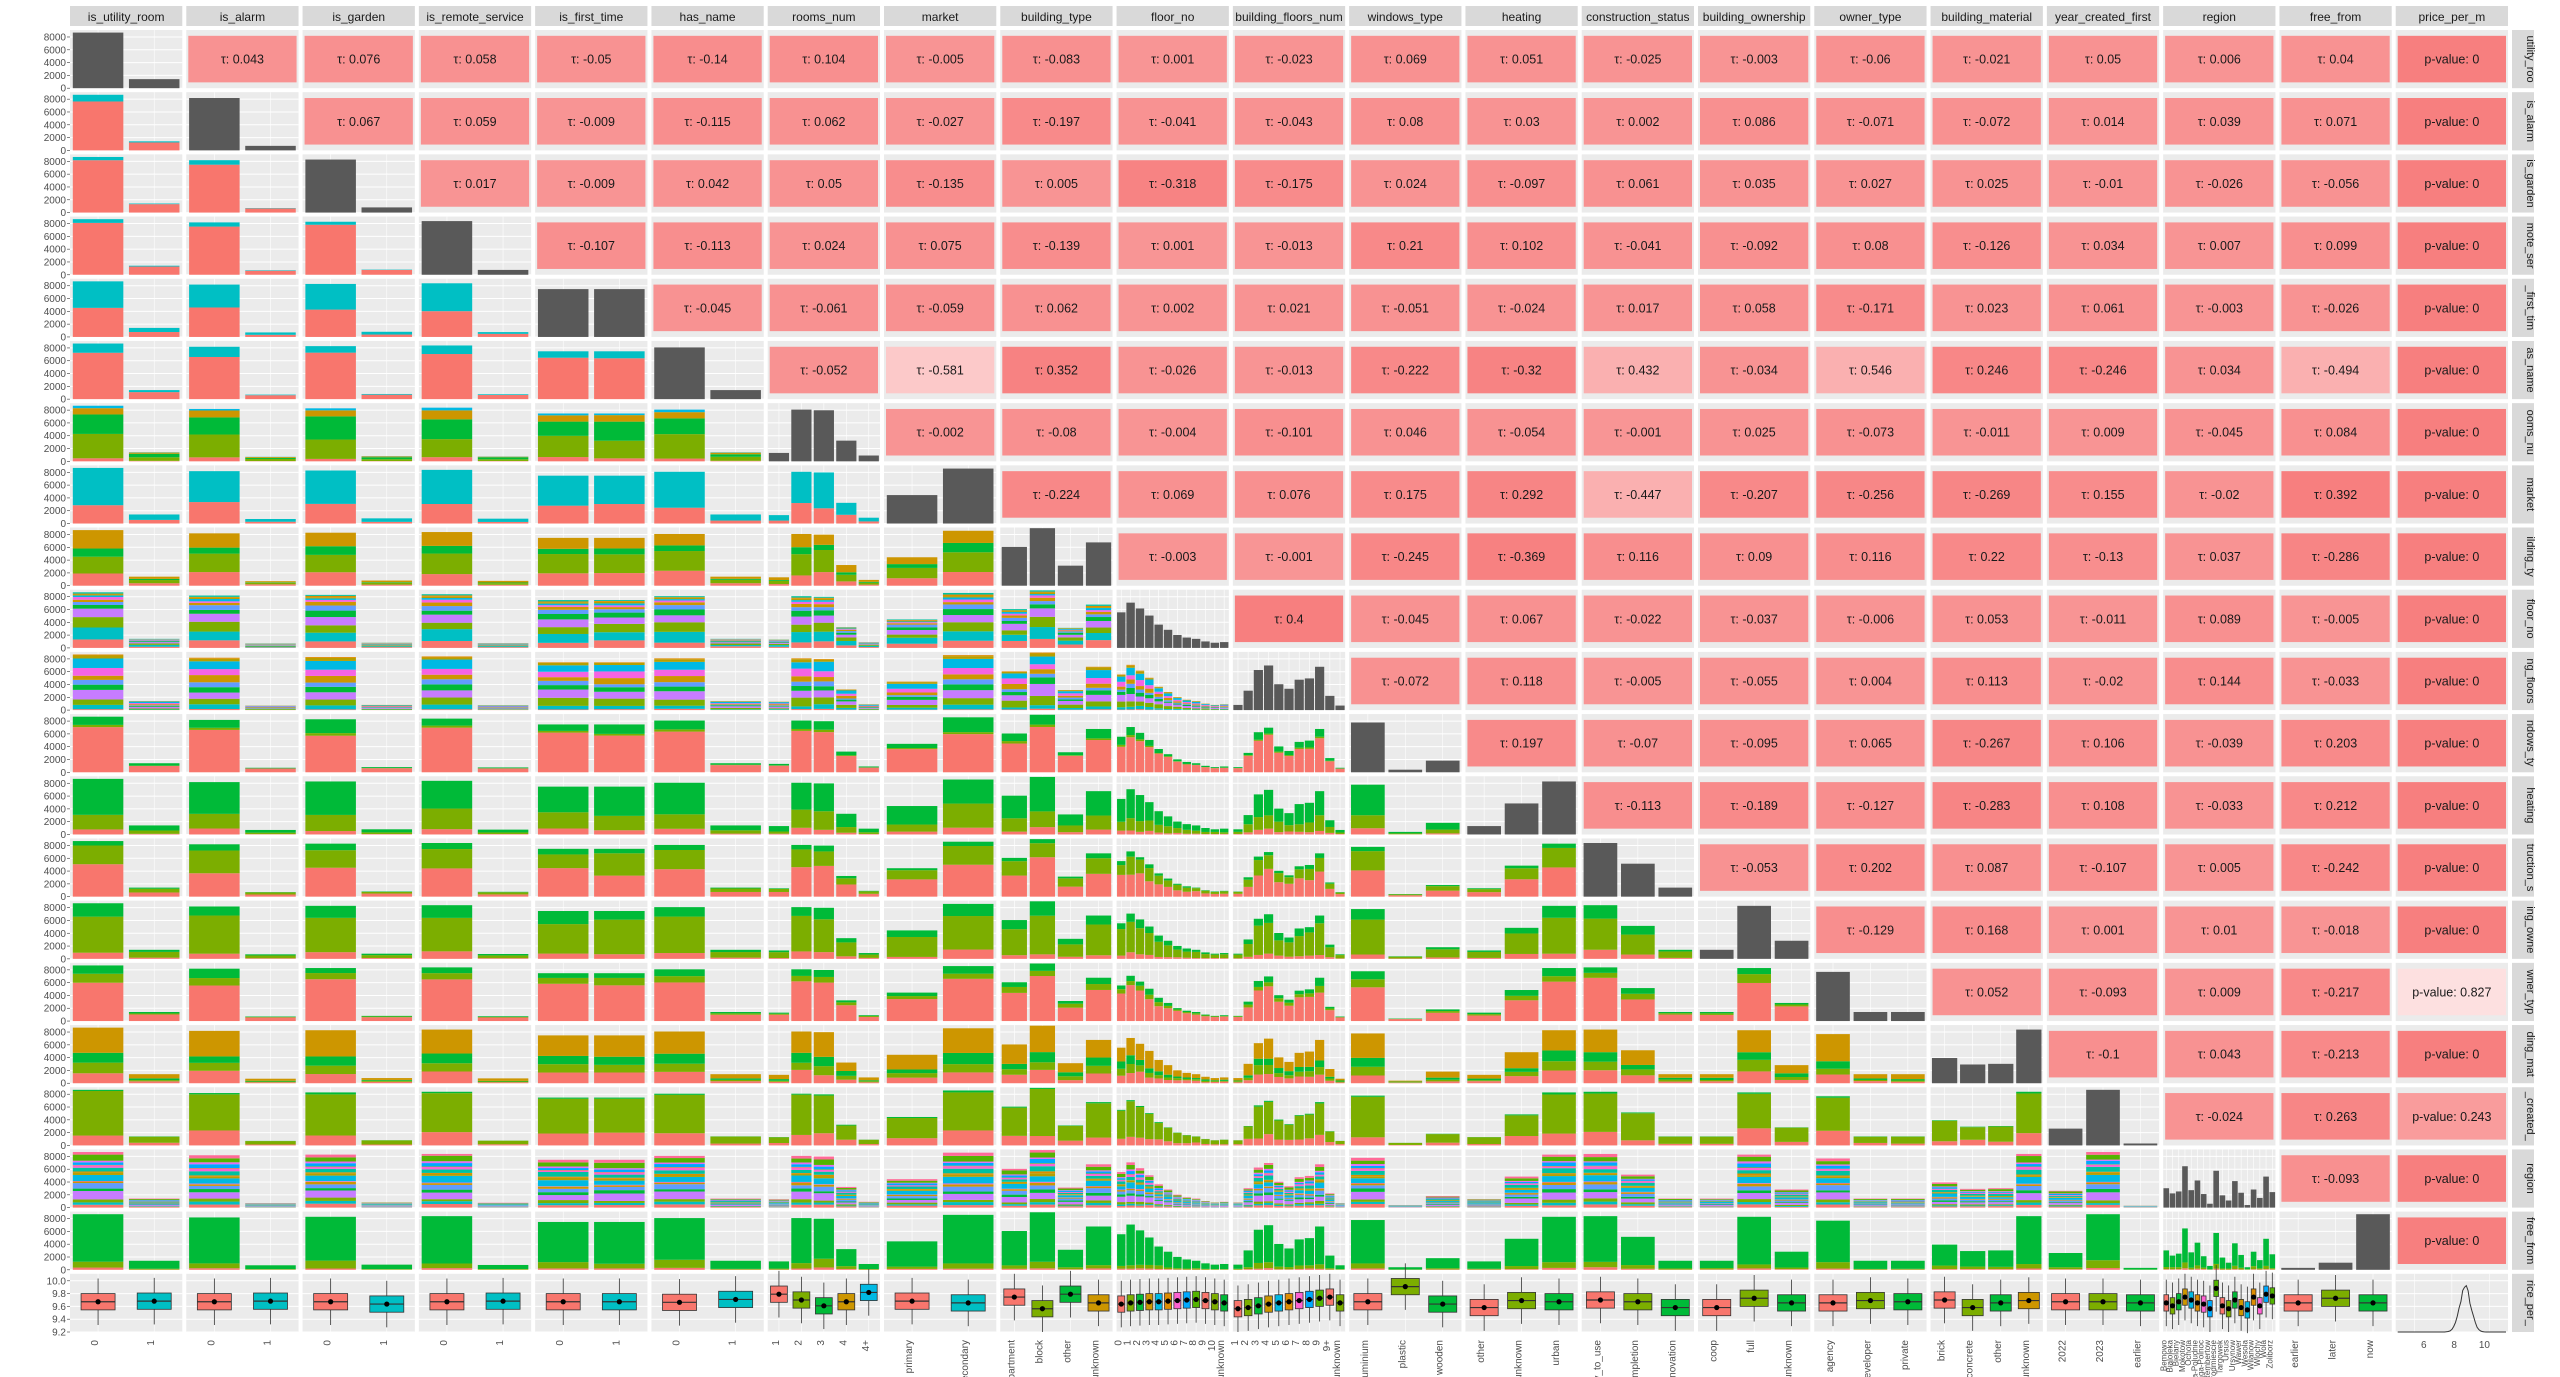  Describe the element at coordinates (940, 619) in the screenshot. I see `panel-floor_no-market` at that location.